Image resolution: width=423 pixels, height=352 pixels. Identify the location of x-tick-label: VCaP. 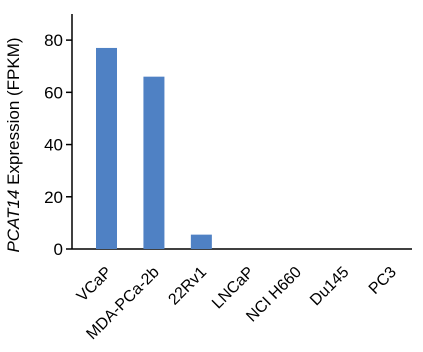
(95, 285).